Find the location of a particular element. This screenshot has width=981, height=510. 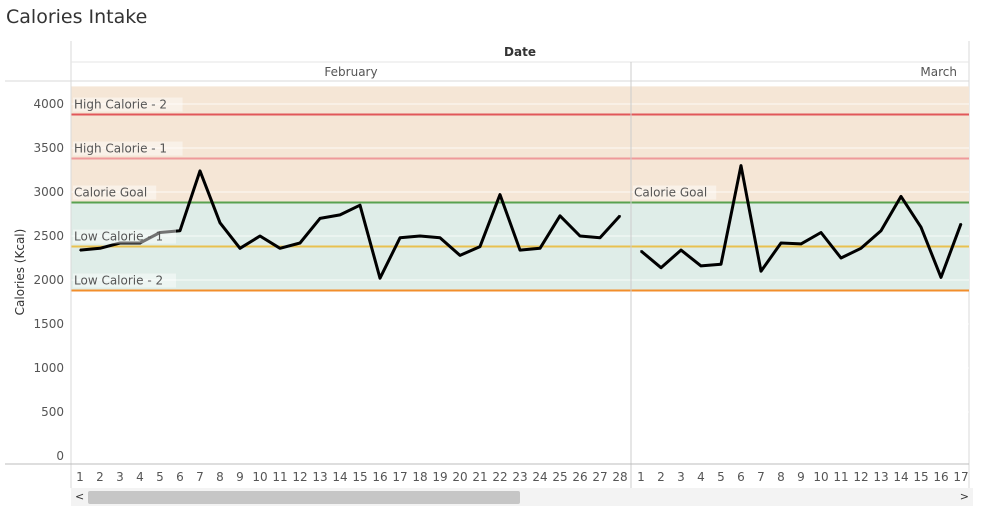

x-tick-label: 16 is located at coordinates (379, 477).